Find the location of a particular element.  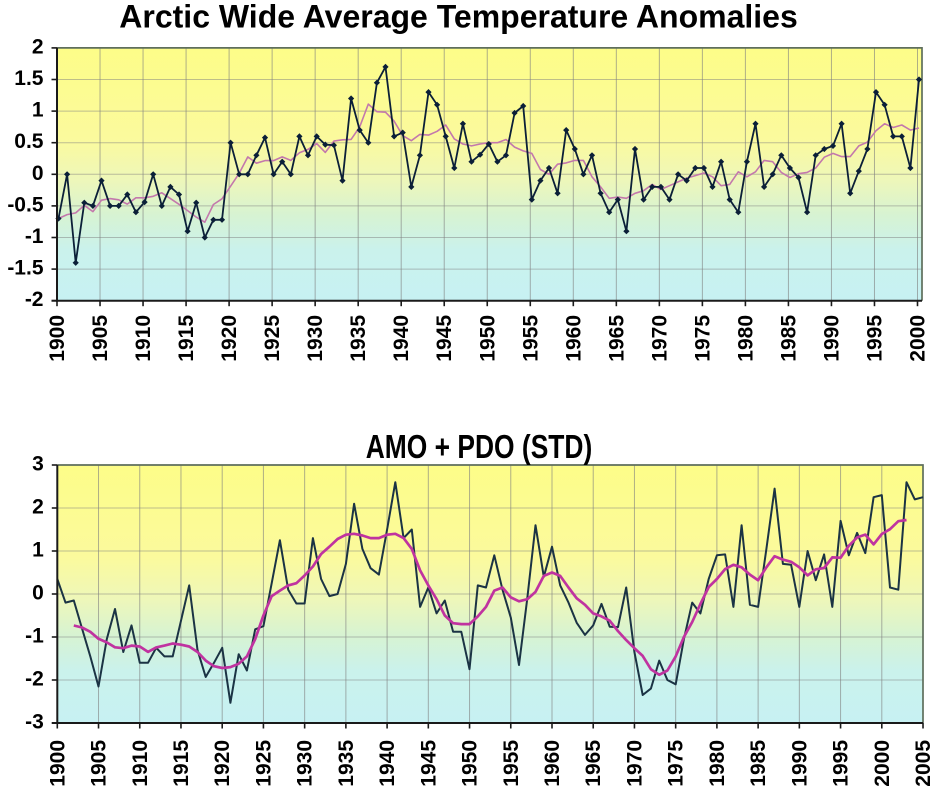

svg-text: -1.5 is located at coordinates (25, 268).